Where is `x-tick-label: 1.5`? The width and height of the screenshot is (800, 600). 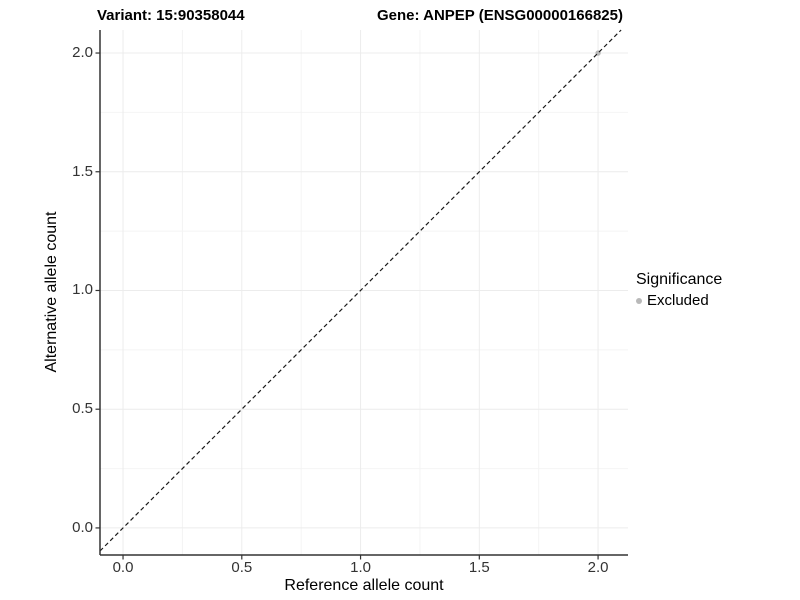 x-tick-label: 1.5 is located at coordinates (479, 567).